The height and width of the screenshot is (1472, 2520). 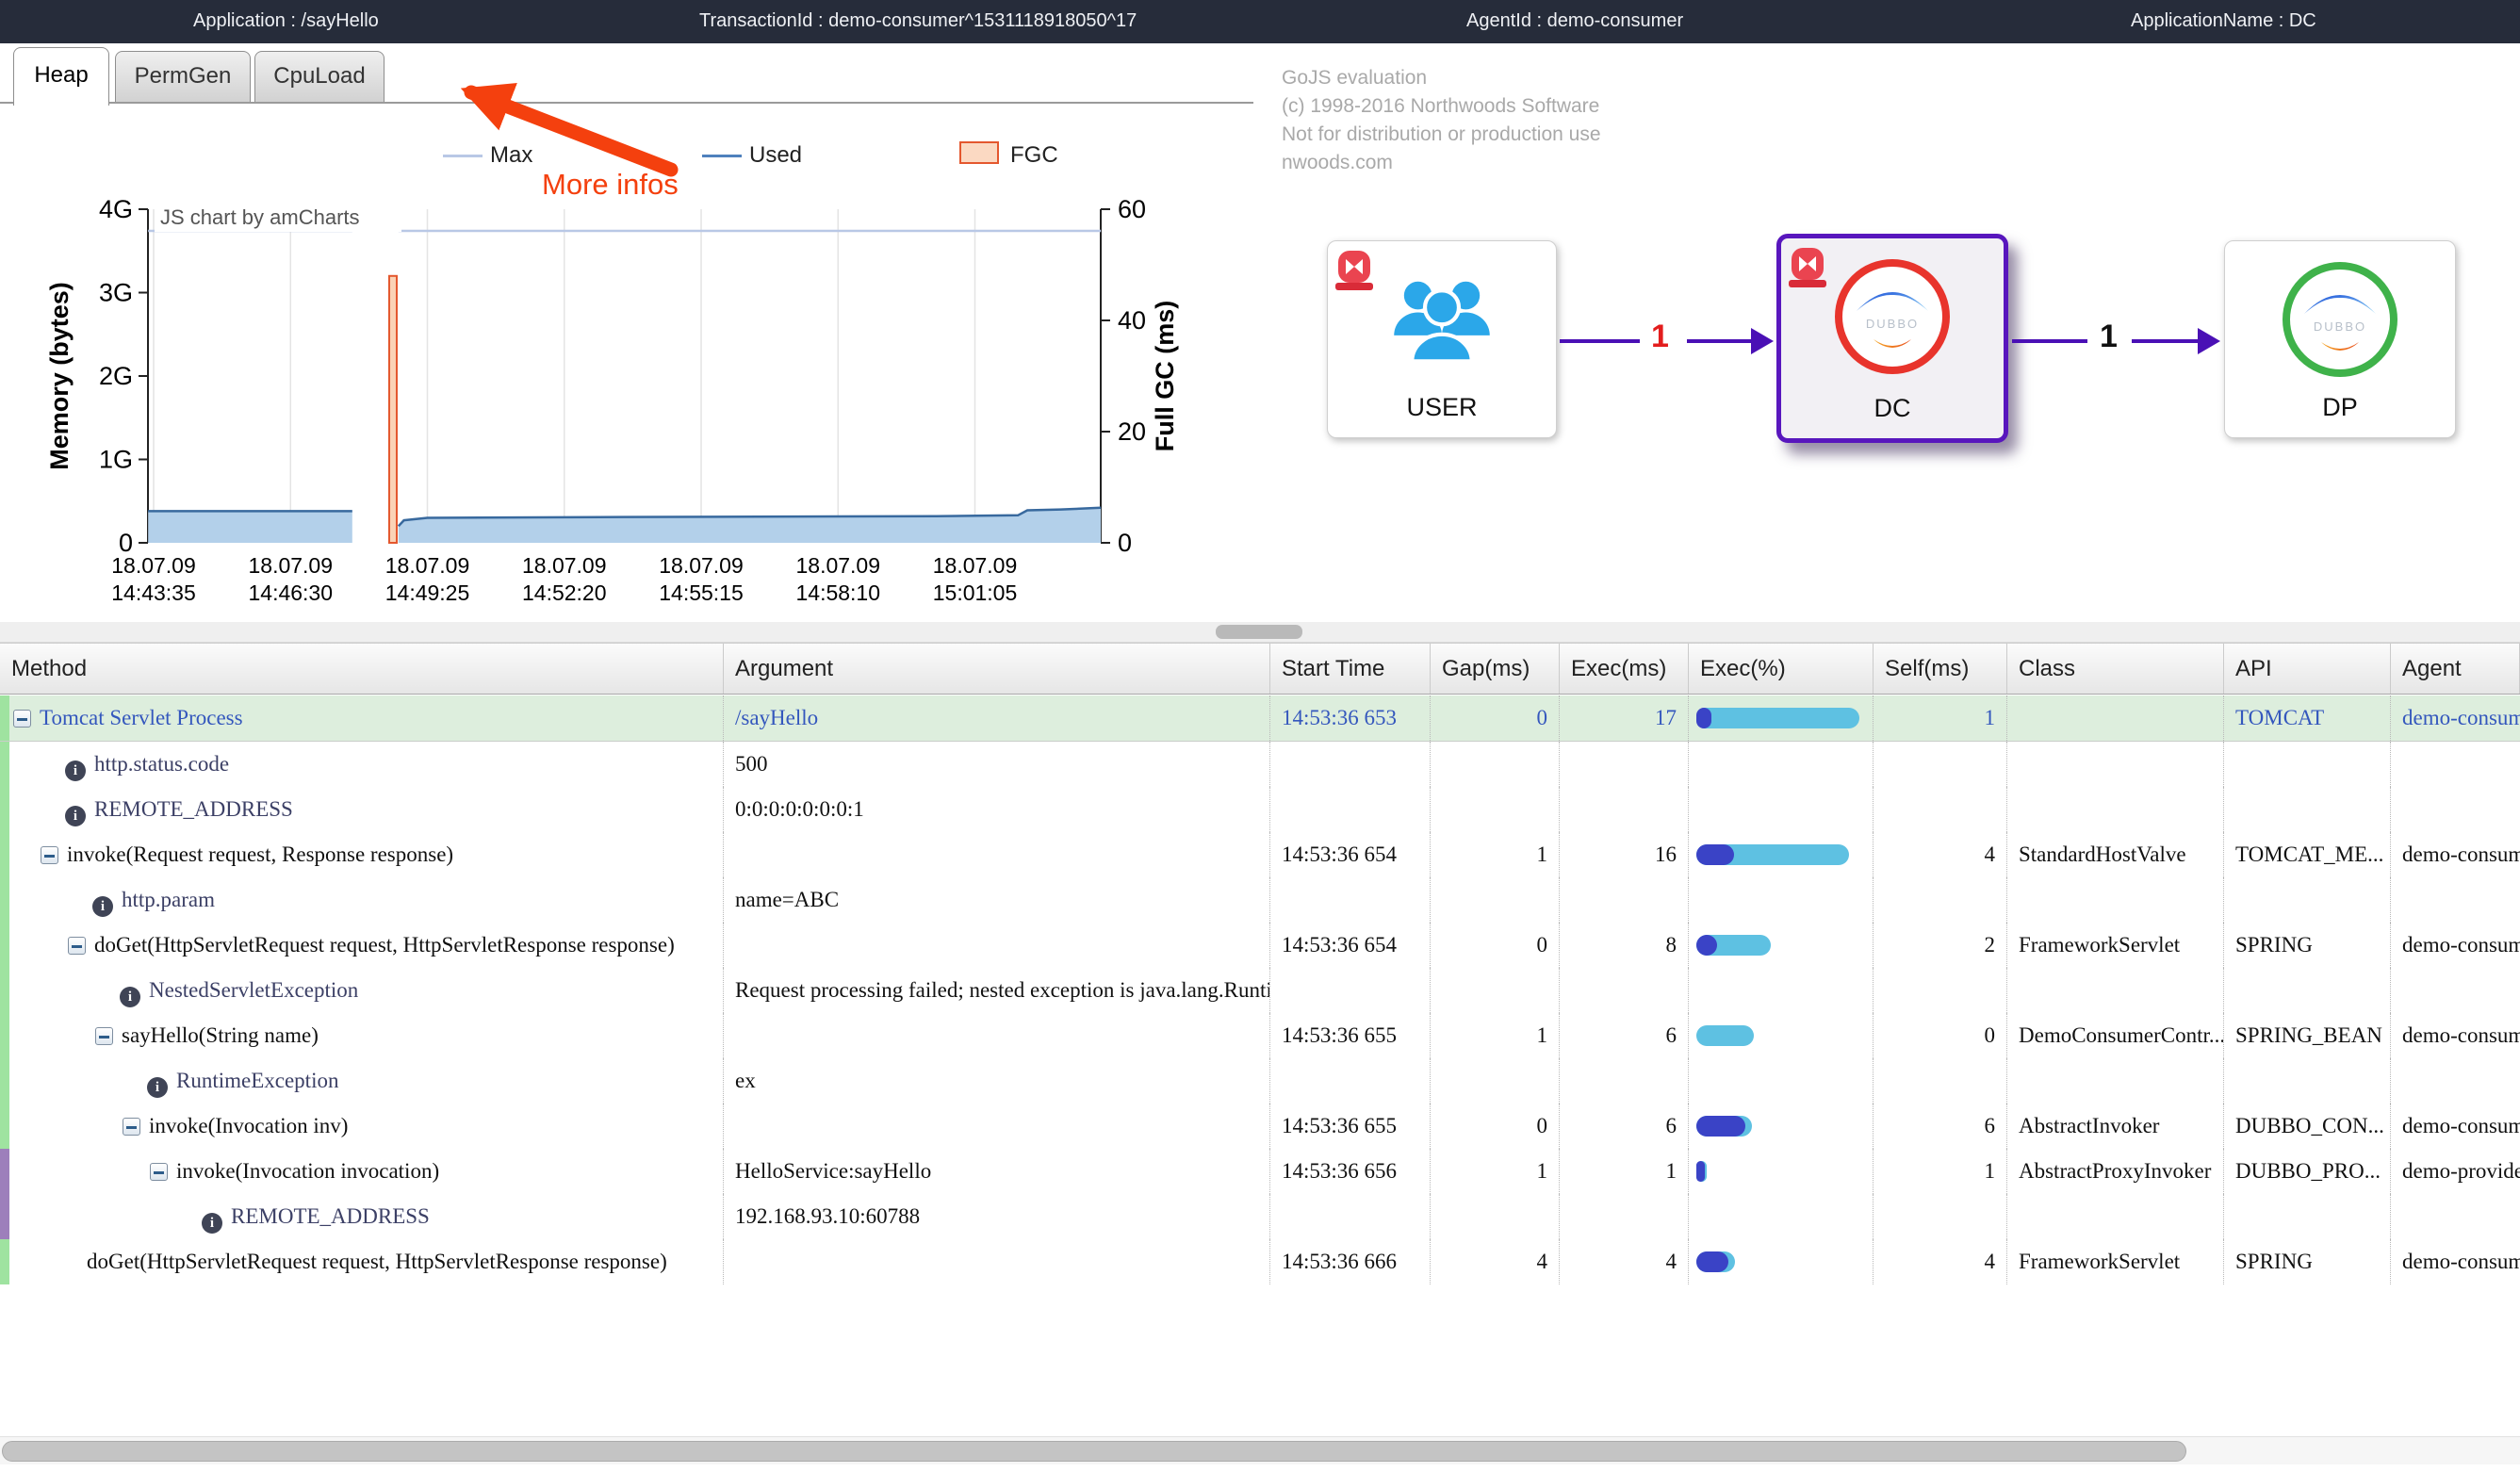 I want to click on dubbo-logo-green-ring: DUBBO, so click(x=2340, y=319).